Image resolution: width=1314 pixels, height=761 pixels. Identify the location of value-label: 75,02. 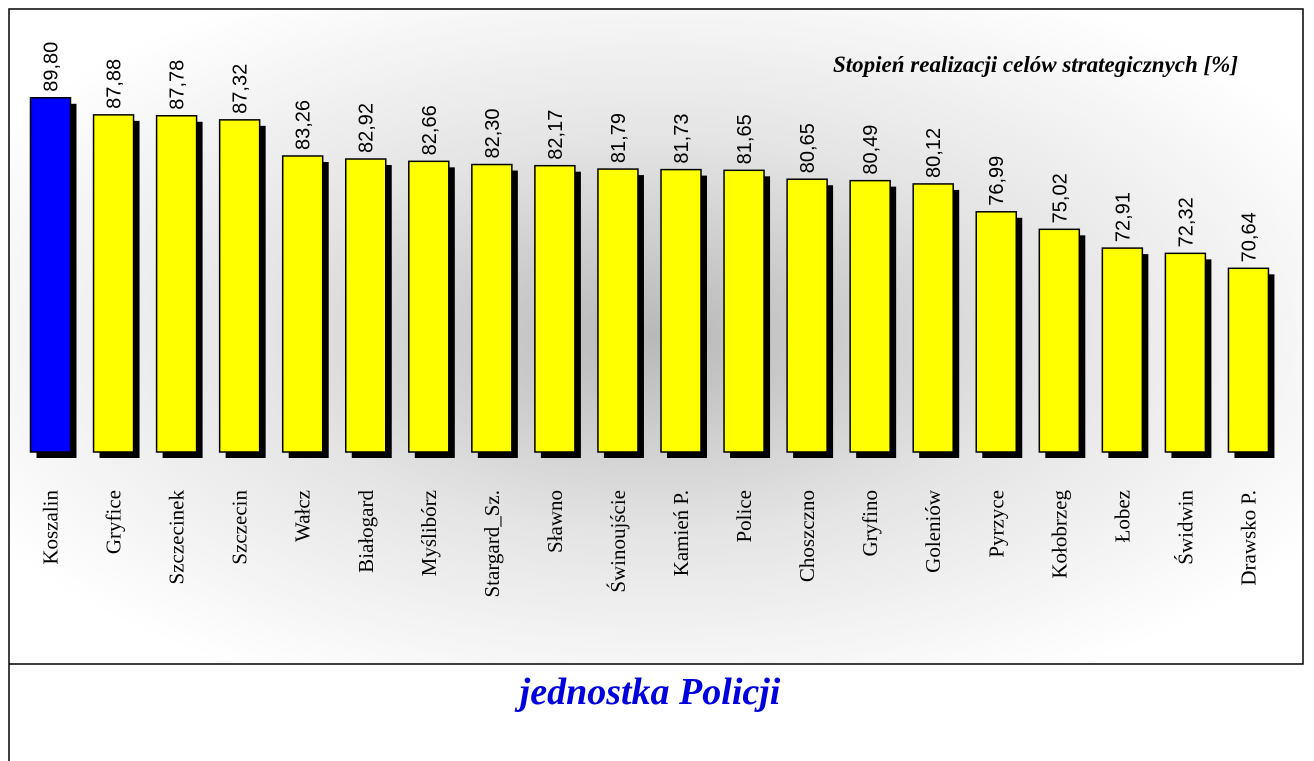
(1060, 198).